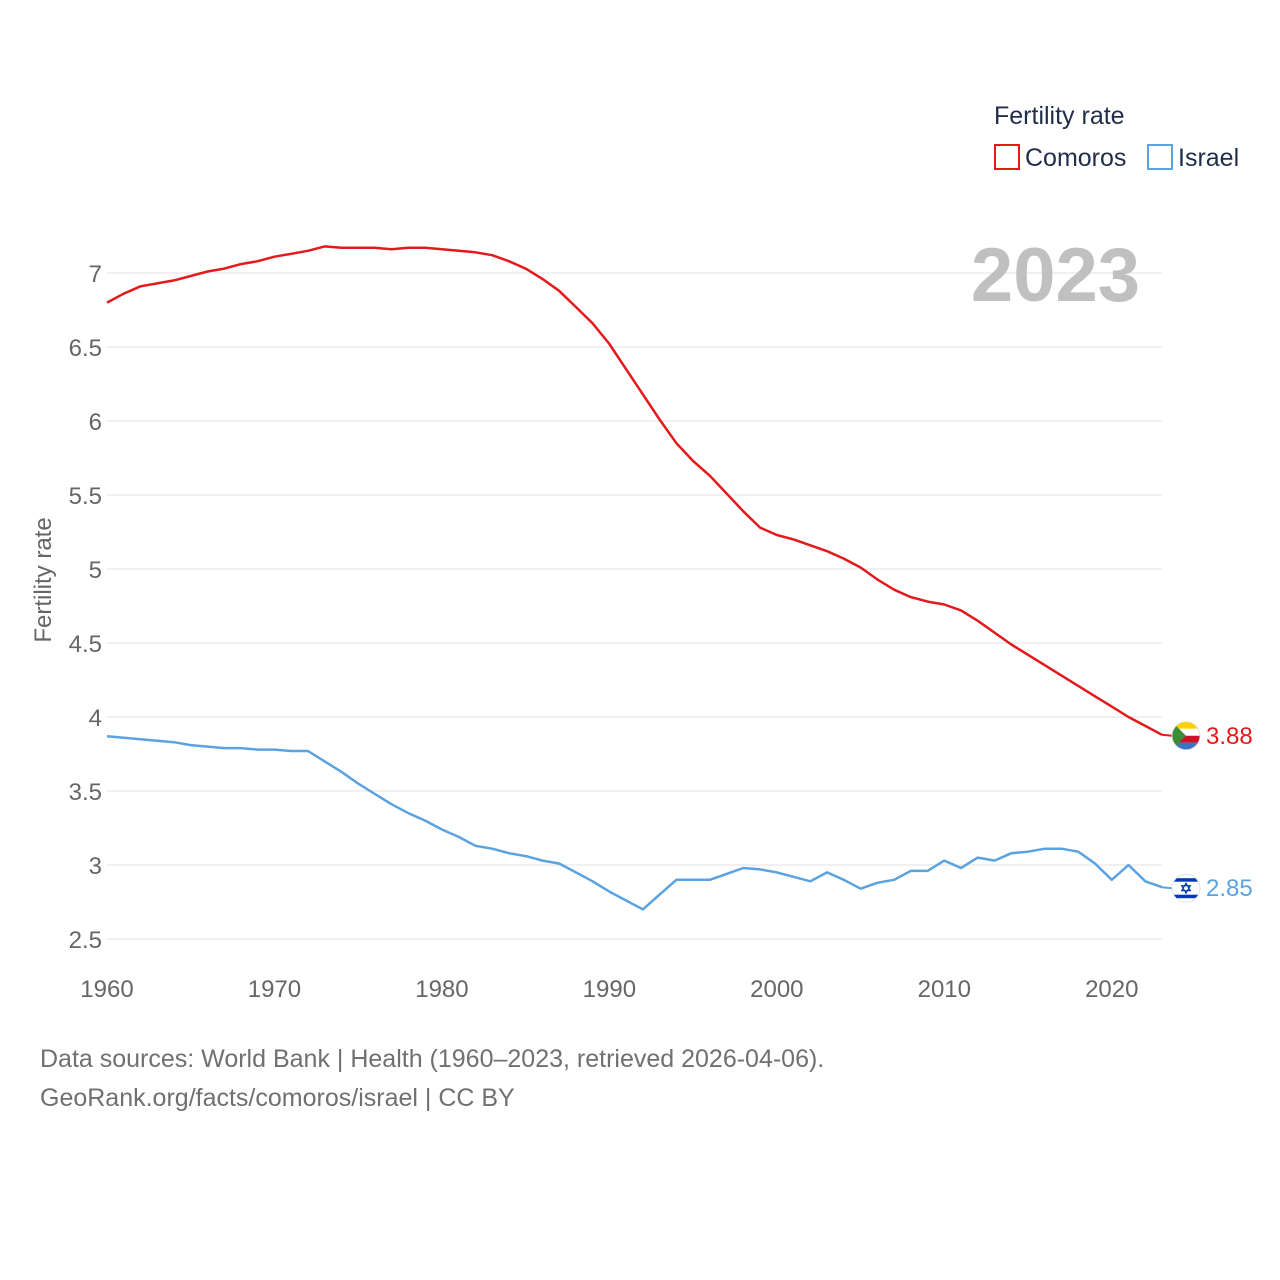  Describe the element at coordinates (95, 866) in the screenshot. I see `y-tick-label: 3` at that location.